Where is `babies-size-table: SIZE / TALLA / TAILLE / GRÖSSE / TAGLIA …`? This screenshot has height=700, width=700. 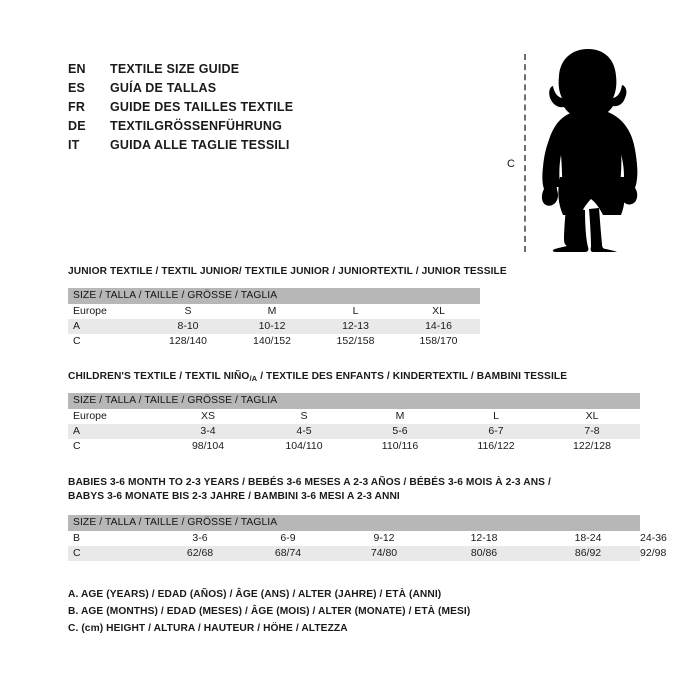
babies-size-table: SIZE / TALLA / TAILLE / GRÖSSE / TAGLIA … is located at coordinates (367, 538).